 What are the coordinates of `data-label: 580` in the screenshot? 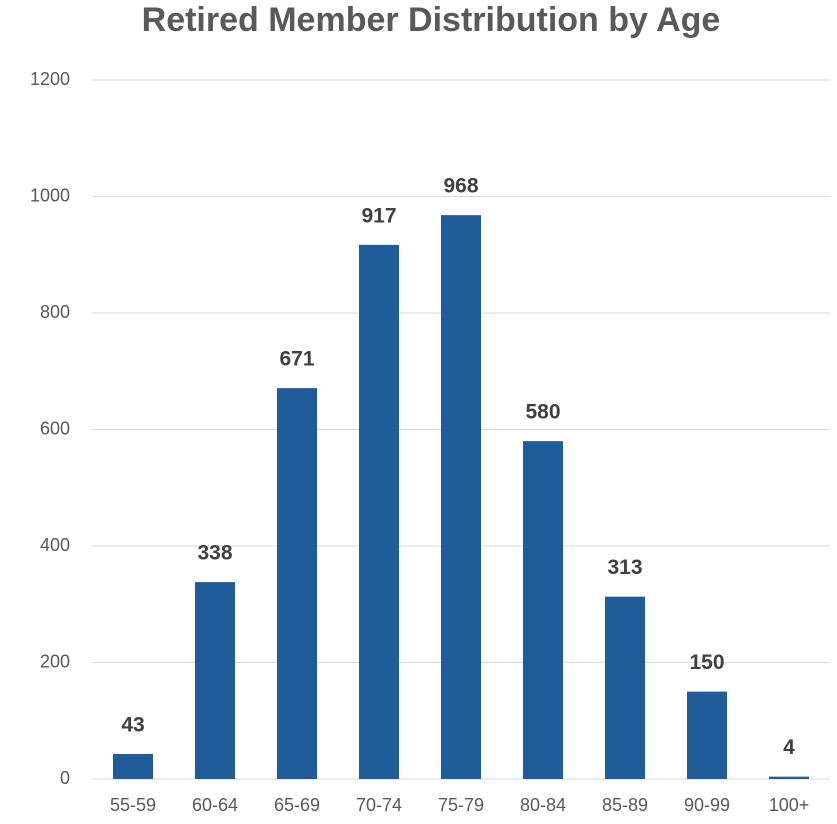 It's located at (542, 412).